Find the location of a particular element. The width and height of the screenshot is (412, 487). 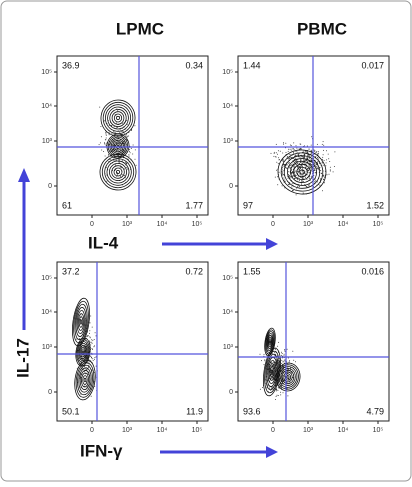

quadrant-value: 4.79 is located at coordinates (375, 411).